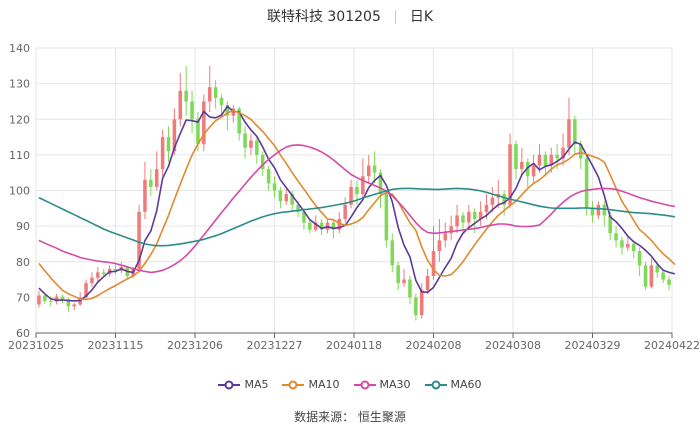 The image size is (700, 426). Describe the element at coordinates (357, 217) in the screenshot. I see `ma60-line` at that location.